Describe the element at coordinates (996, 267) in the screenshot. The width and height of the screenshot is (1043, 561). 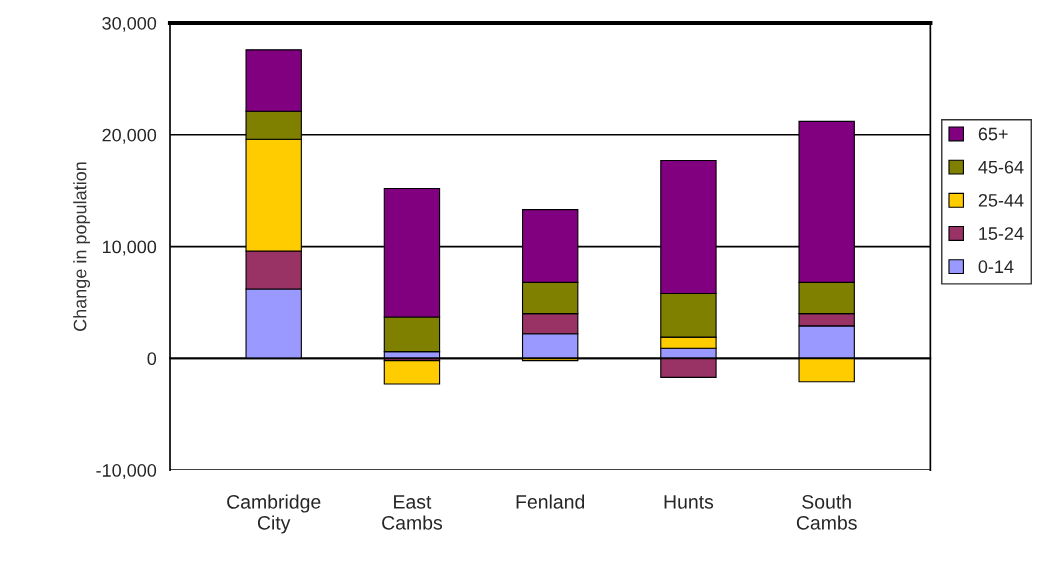
I see `legend-label: 0-14` at that location.